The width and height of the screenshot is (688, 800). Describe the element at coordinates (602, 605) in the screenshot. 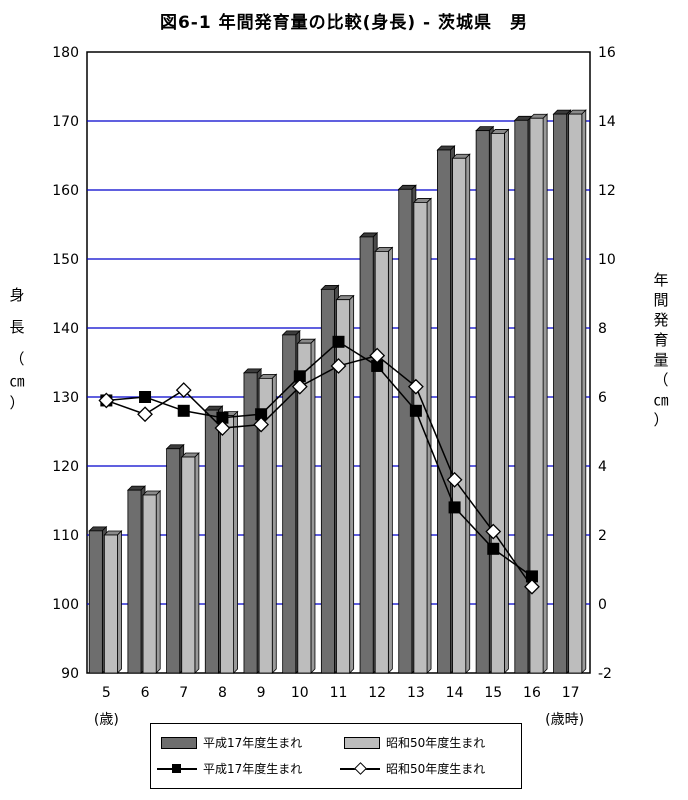

I see `y-right-tick-label: 0` at that location.